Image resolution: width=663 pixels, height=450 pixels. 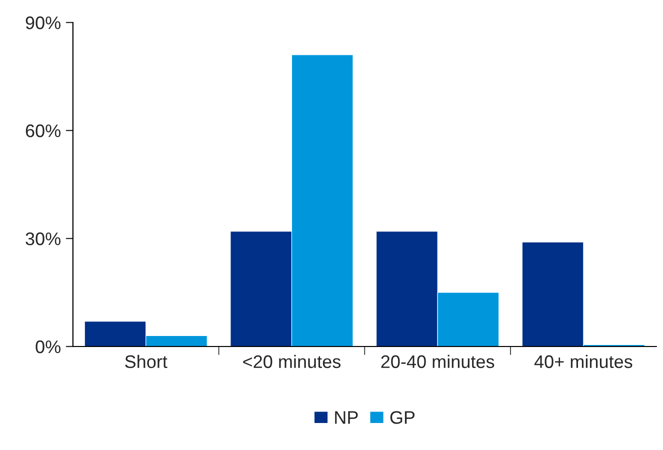 I want to click on x-tick-label: Short, so click(x=146, y=361).